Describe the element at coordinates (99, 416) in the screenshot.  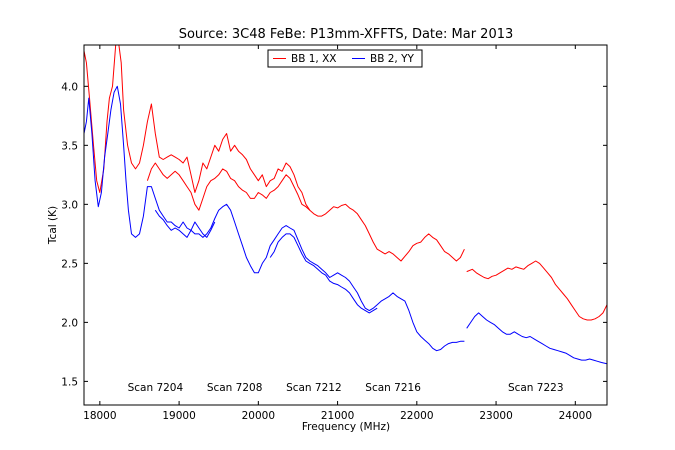
I see `x-tick-label: 18000` at that location.